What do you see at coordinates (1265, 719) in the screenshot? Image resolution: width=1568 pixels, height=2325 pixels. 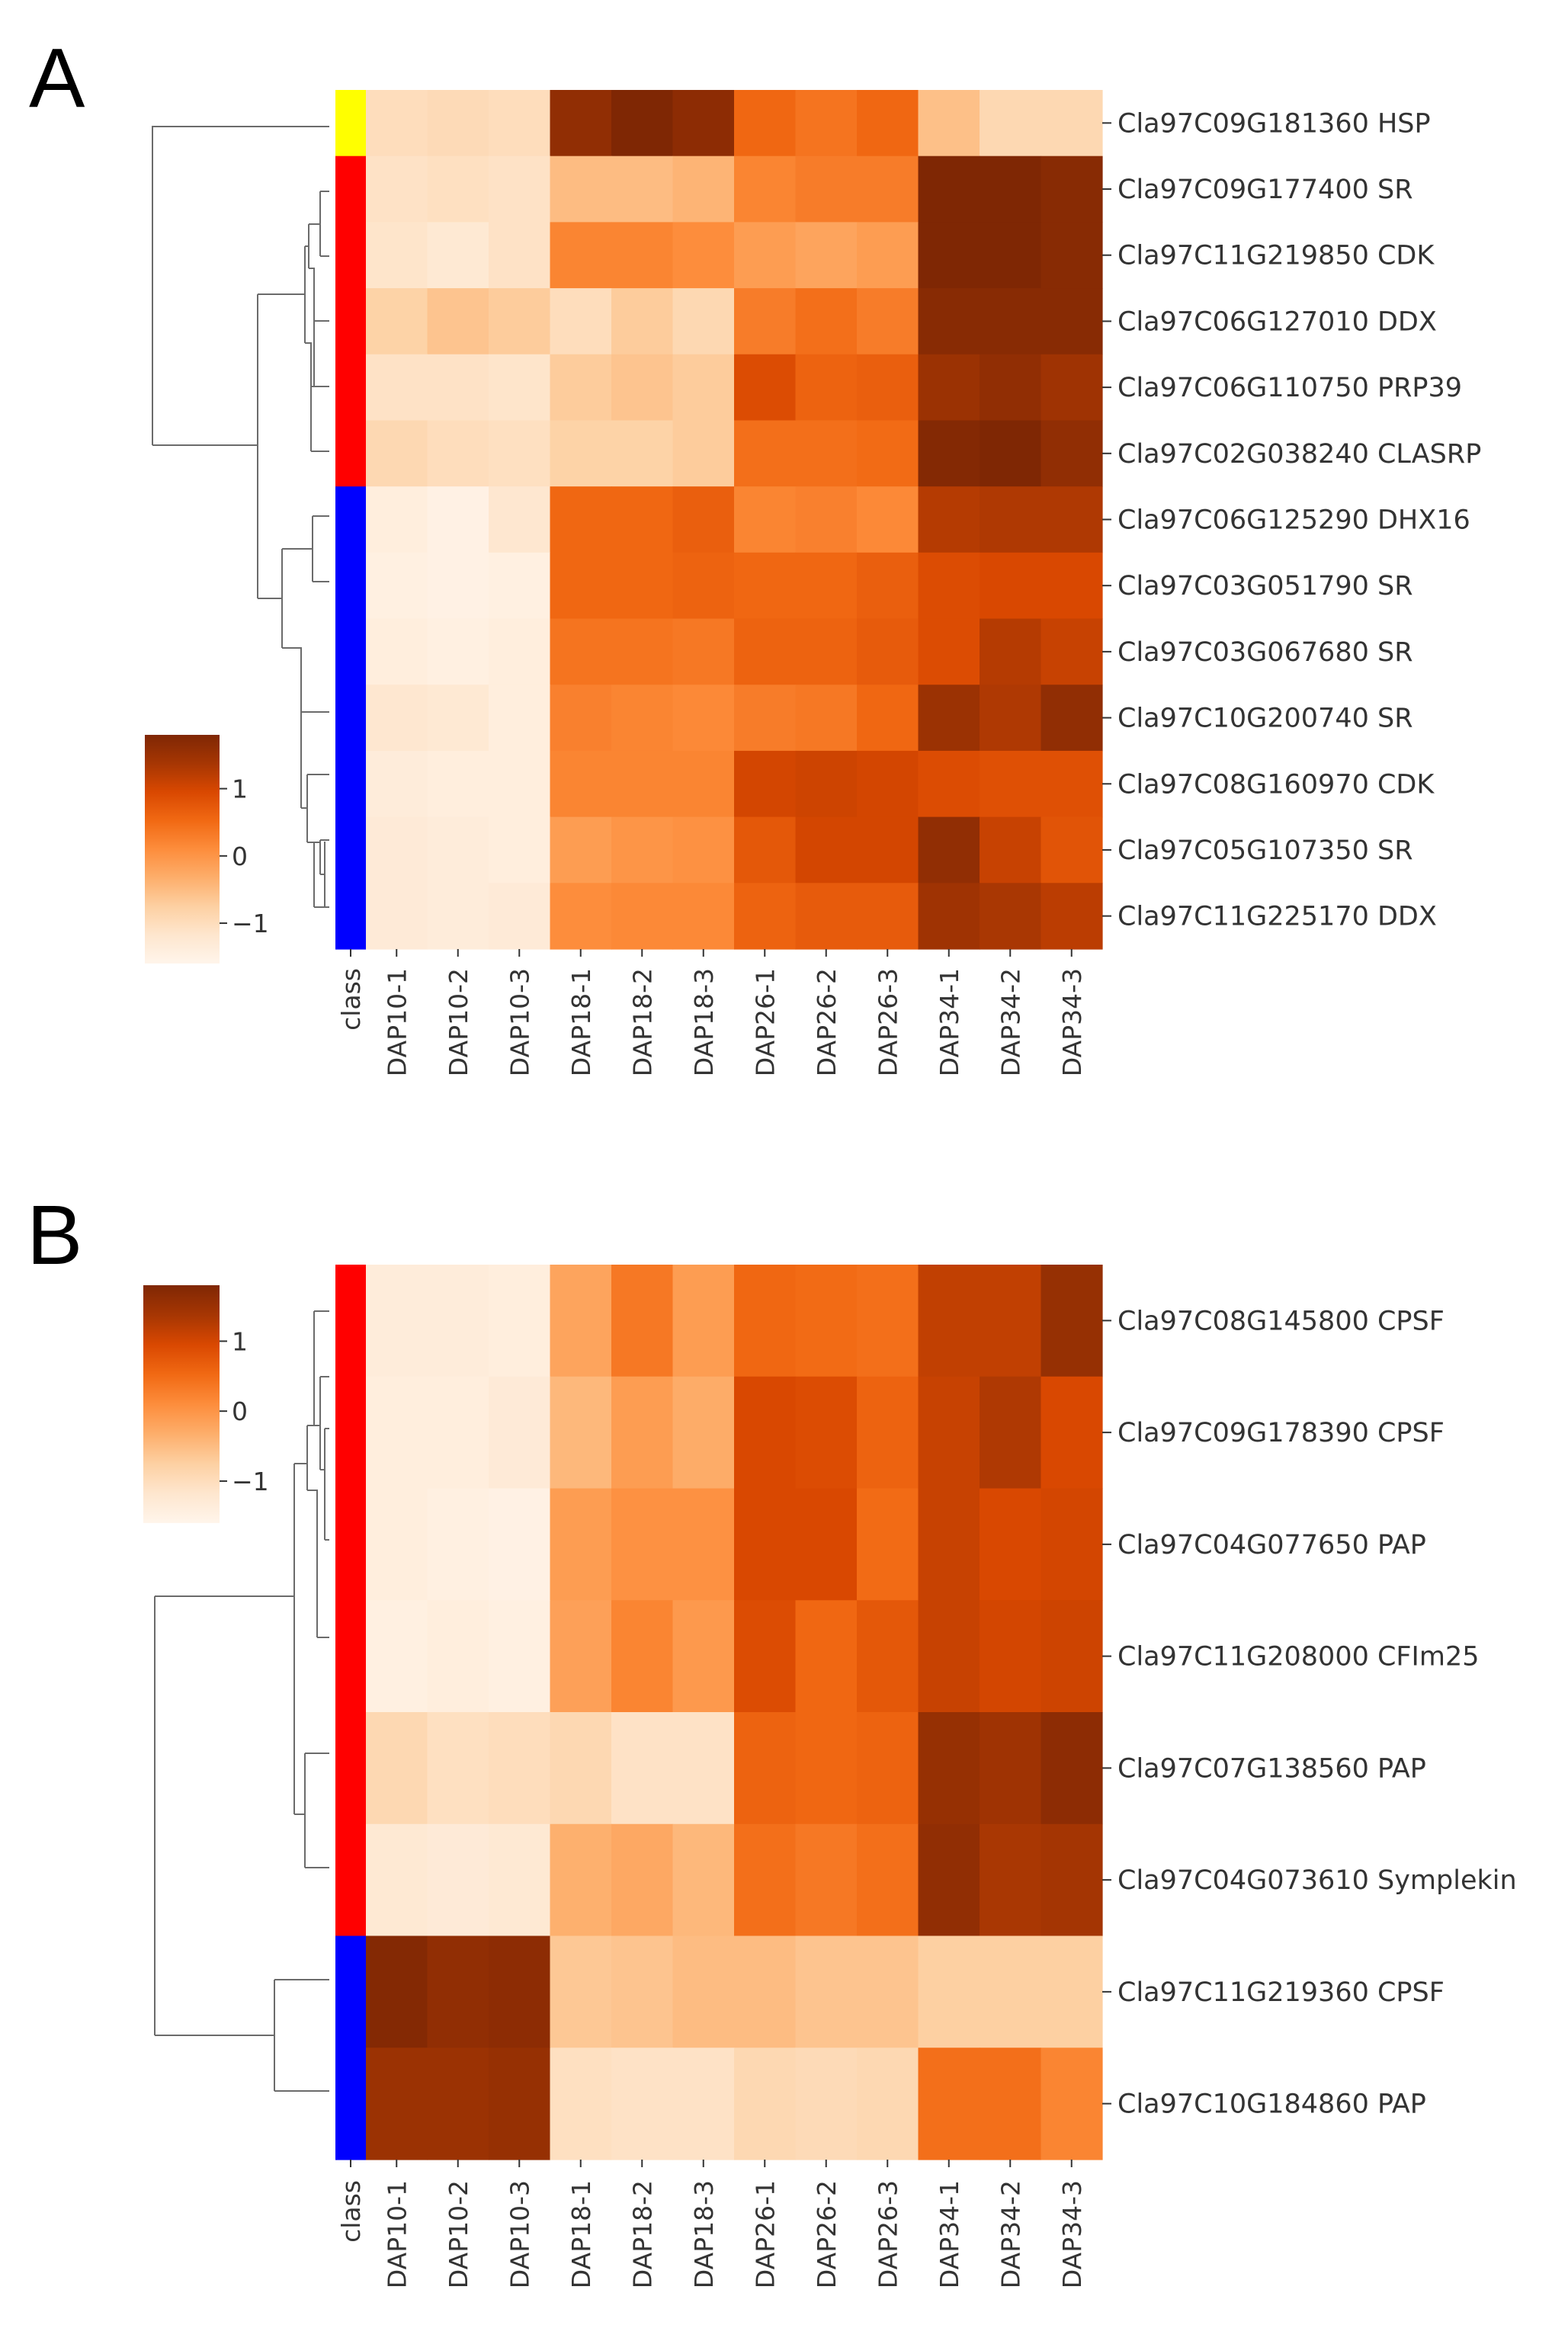 I see `gene-label: Cla97C10G200740 SR` at bounding box center [1265, 719].